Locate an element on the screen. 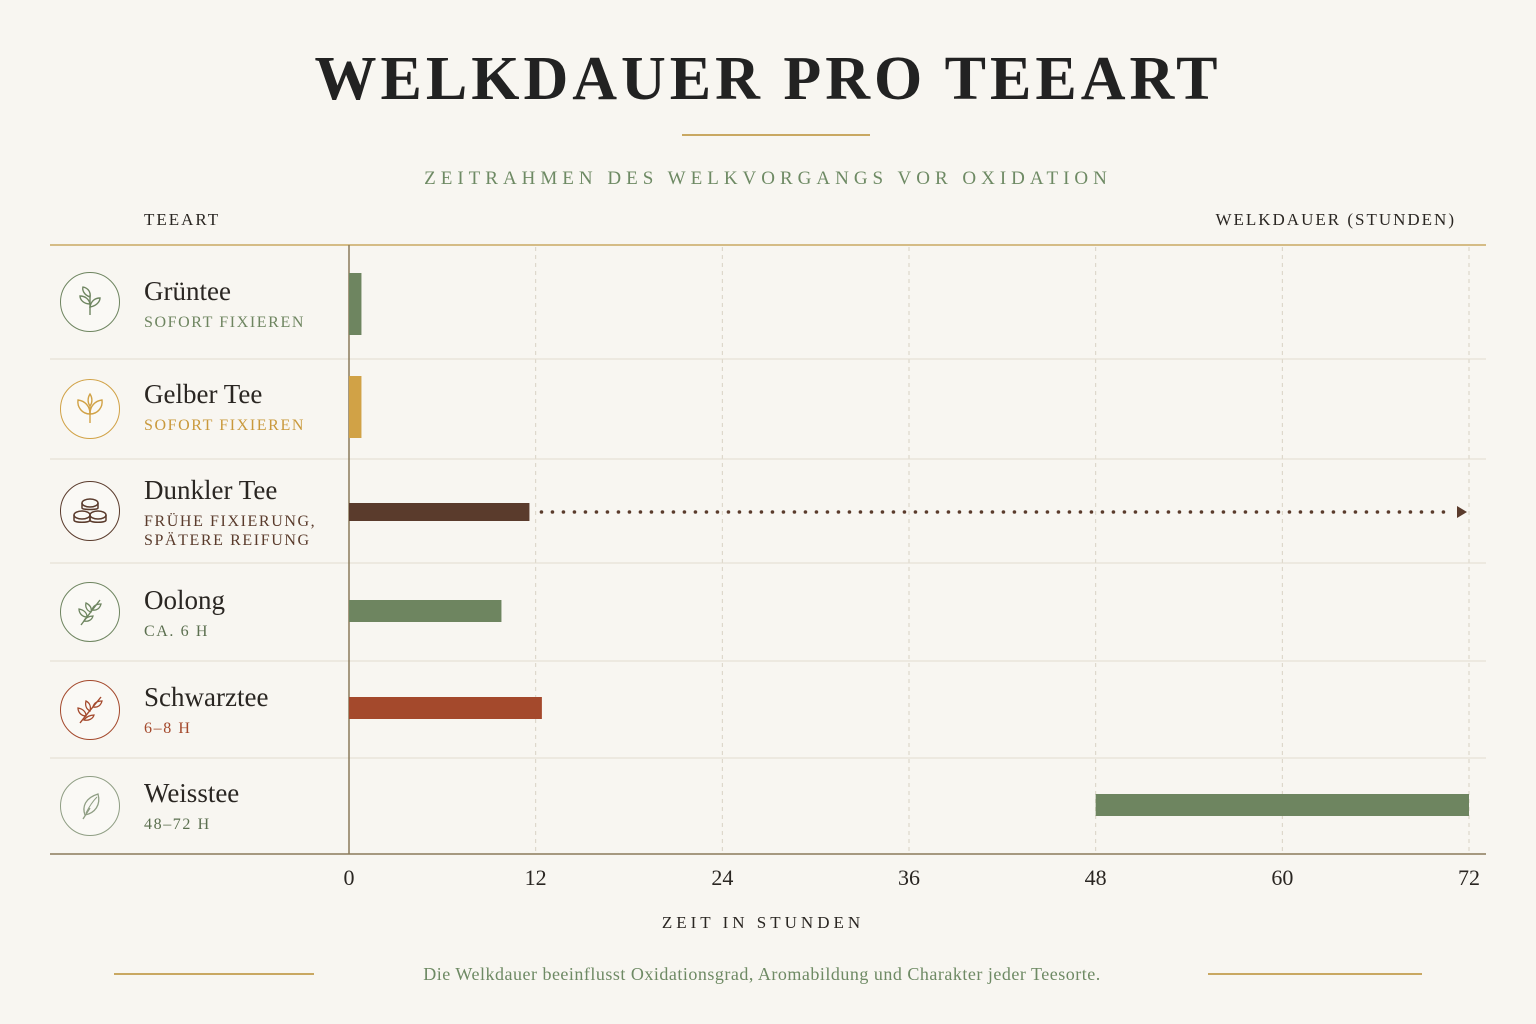 This screenshot has width=1536, height=1024. x-tick-label: 60 is located at coordinates (1282, 877).